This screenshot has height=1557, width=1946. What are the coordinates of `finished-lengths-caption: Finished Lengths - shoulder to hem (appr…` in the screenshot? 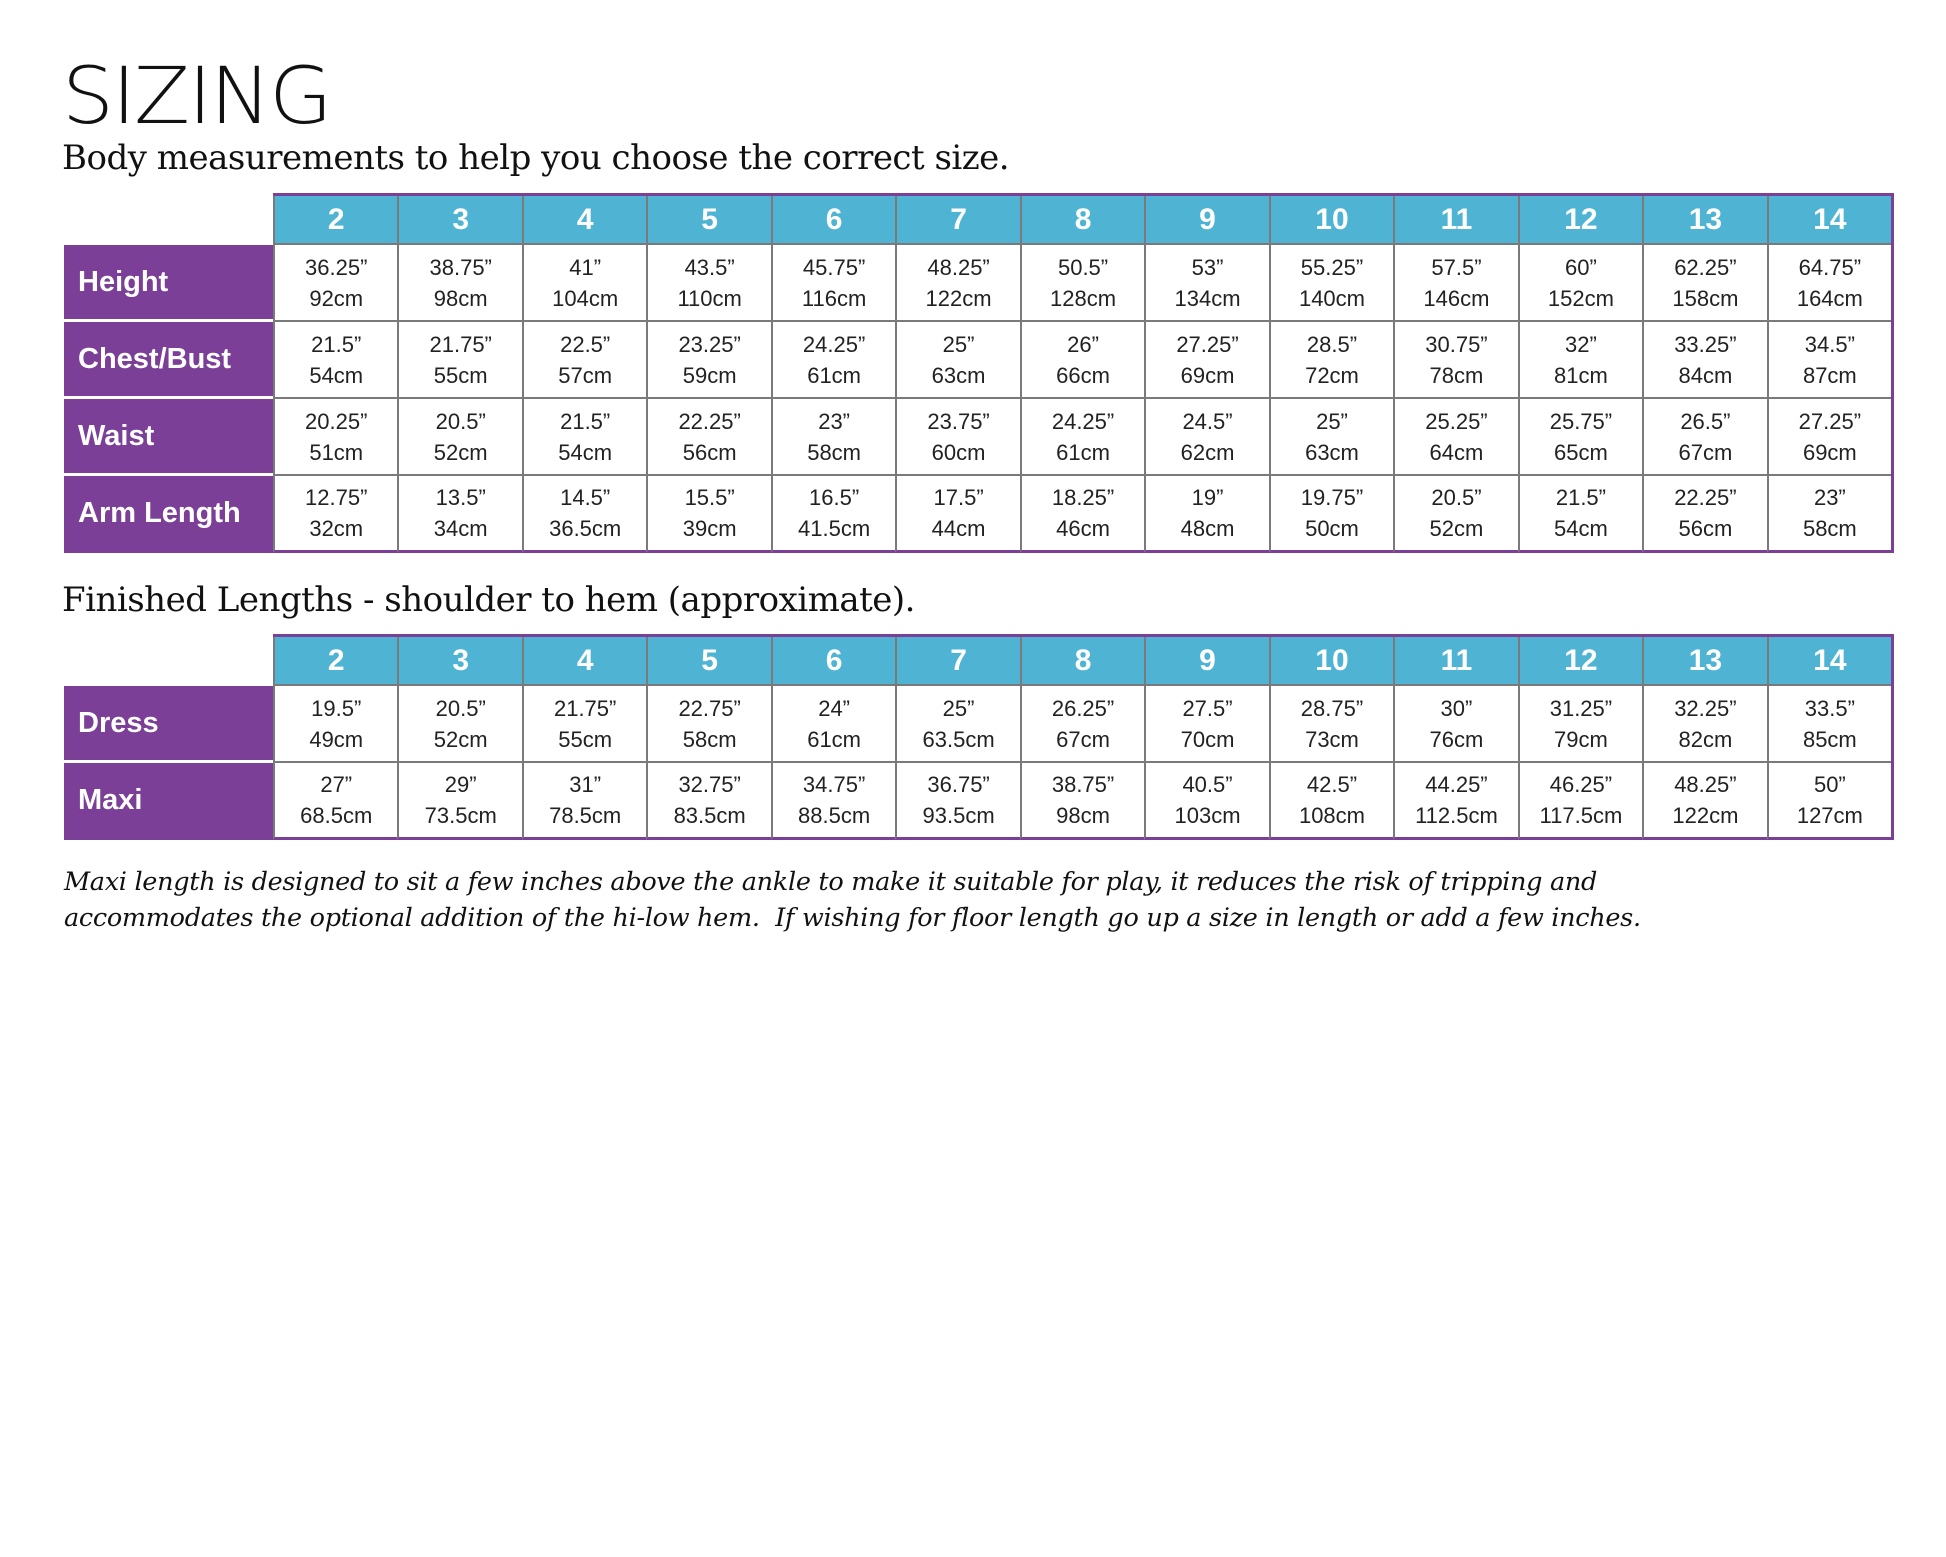 It's located at (489, 600).